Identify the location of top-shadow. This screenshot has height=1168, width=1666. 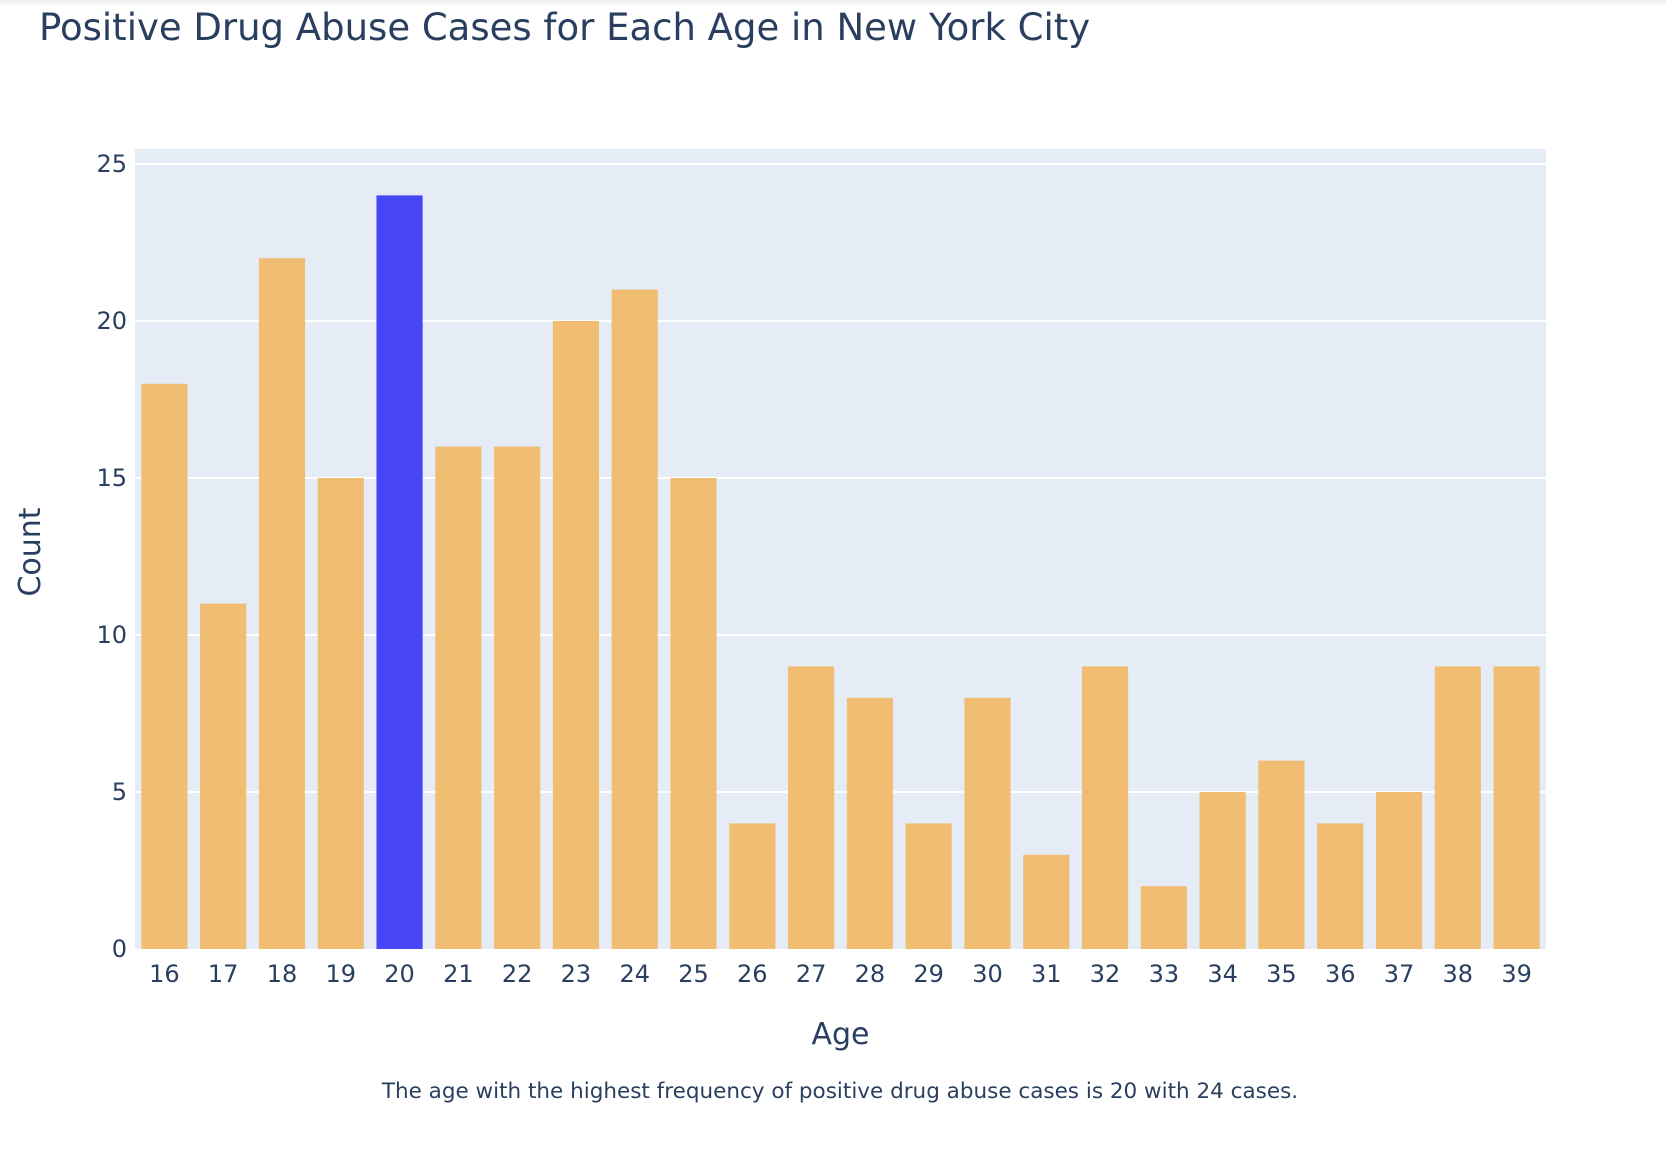
(833, 3).